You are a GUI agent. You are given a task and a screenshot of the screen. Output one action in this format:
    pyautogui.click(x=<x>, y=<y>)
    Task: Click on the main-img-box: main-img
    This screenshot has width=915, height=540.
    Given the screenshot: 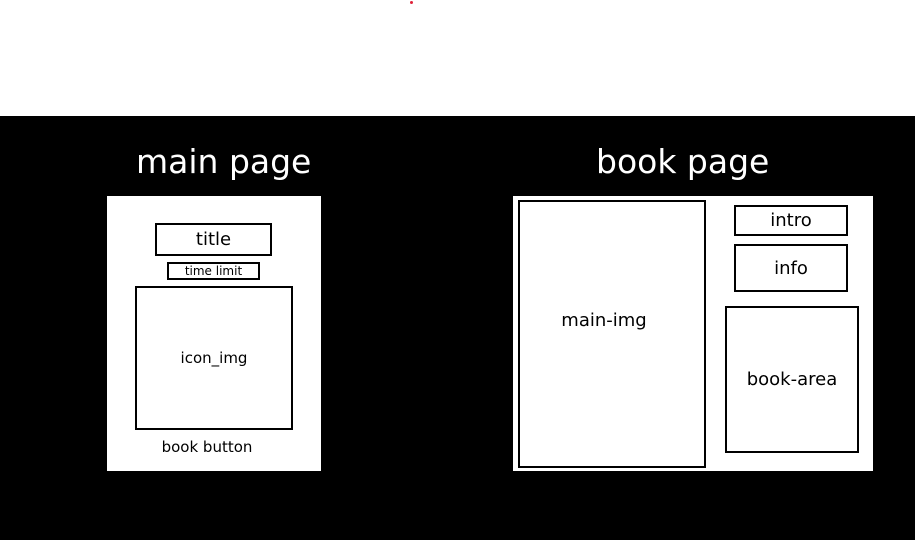 What is the action you would take?
    pyautogui.click(x=612, y=334)
    